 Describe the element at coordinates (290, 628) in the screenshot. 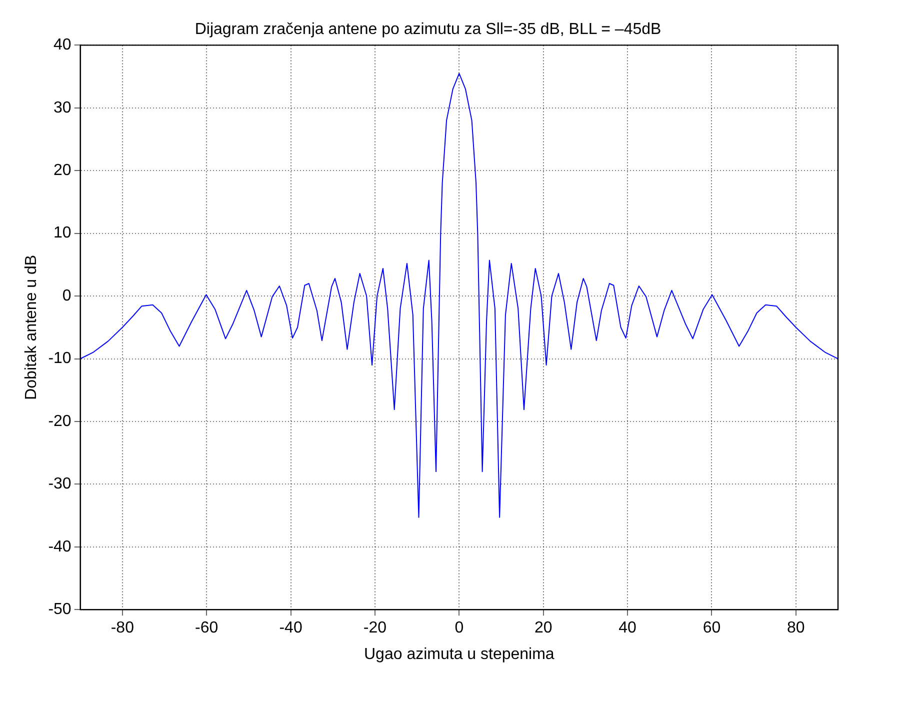

I see `x-tick-label: -40` at that location.